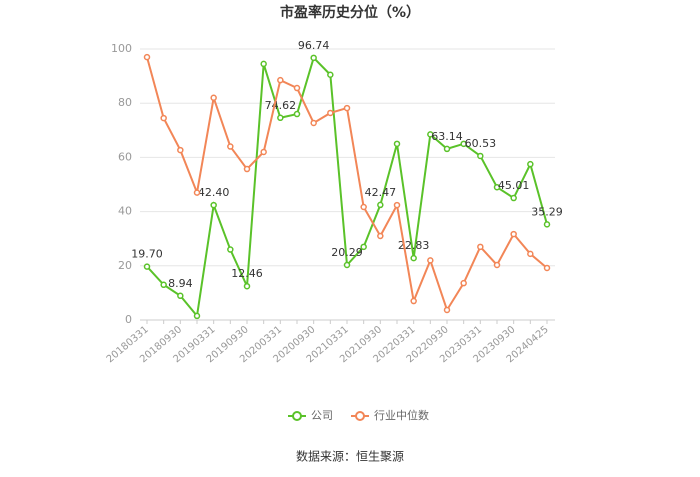  I want to click on data-label: 45.01, so click(514, 185).